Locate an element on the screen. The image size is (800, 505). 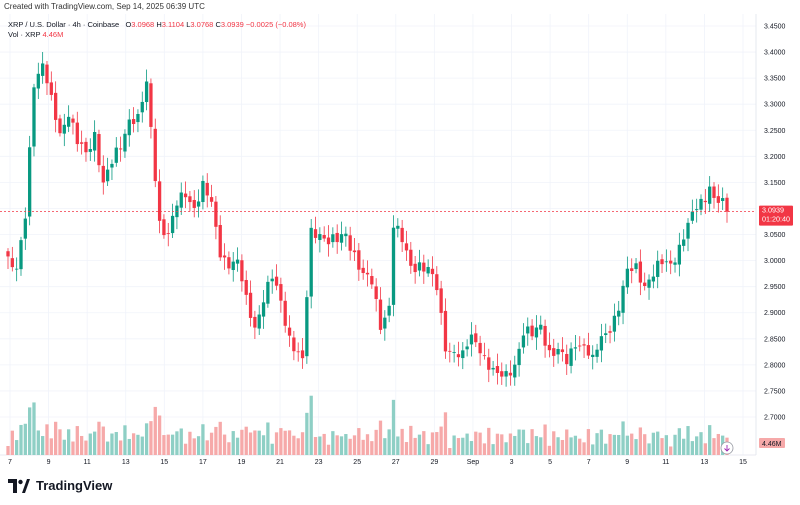
tradingview-logo: TradingView is located at coordinates (60, 485).